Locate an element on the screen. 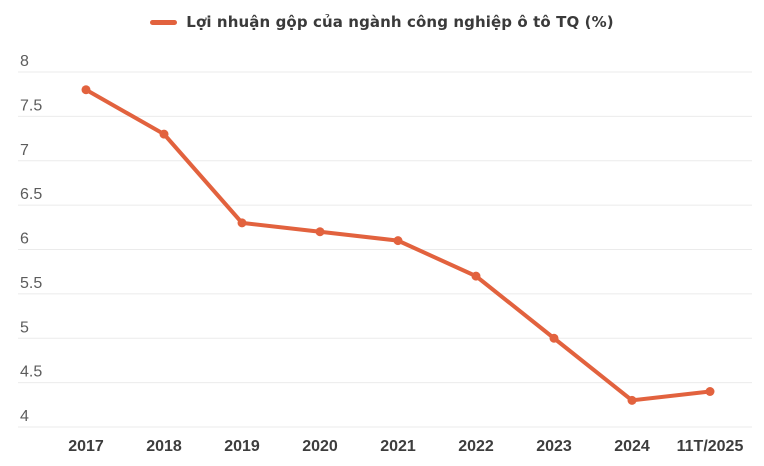 The width and height of the screenshot is (764, 466). x-axis-tick-label: 2019 is located at coordinates (242, 446).